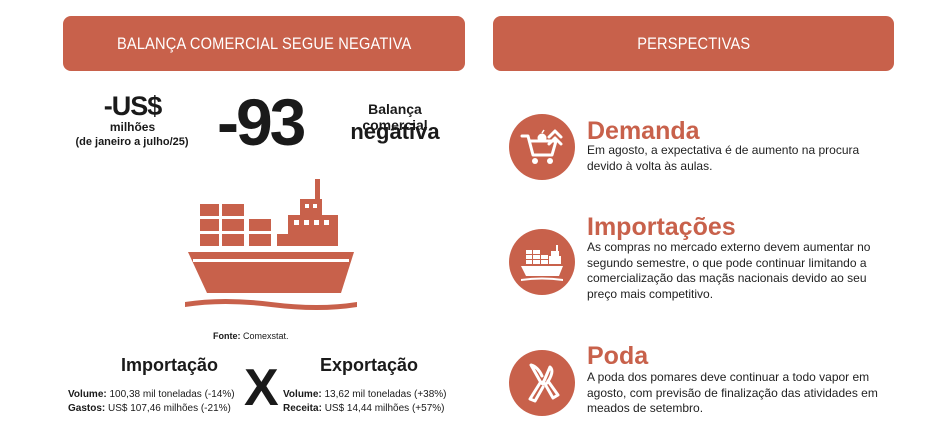 Image resolution: width=927 pixels, height=435 pixels. I want to click on cargo-ship-icon, so click(542, 262).